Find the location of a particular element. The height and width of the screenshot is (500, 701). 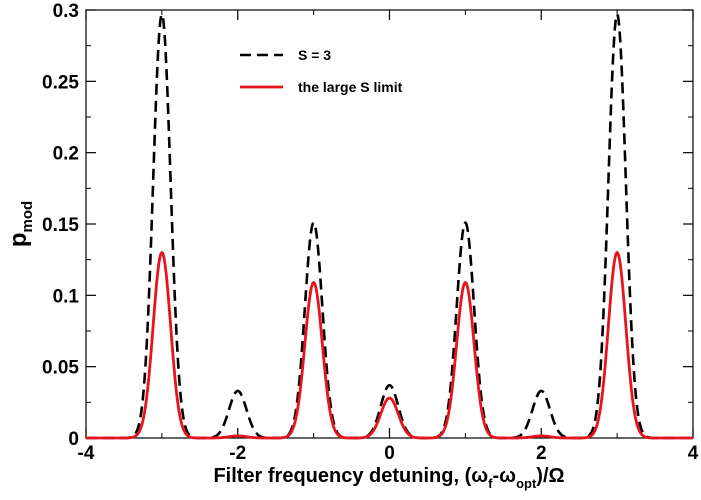

y-tick-labels: 0 0.05 0.1 0.15 0.2 0.25 0.3 is located at coordinates (60, 225).